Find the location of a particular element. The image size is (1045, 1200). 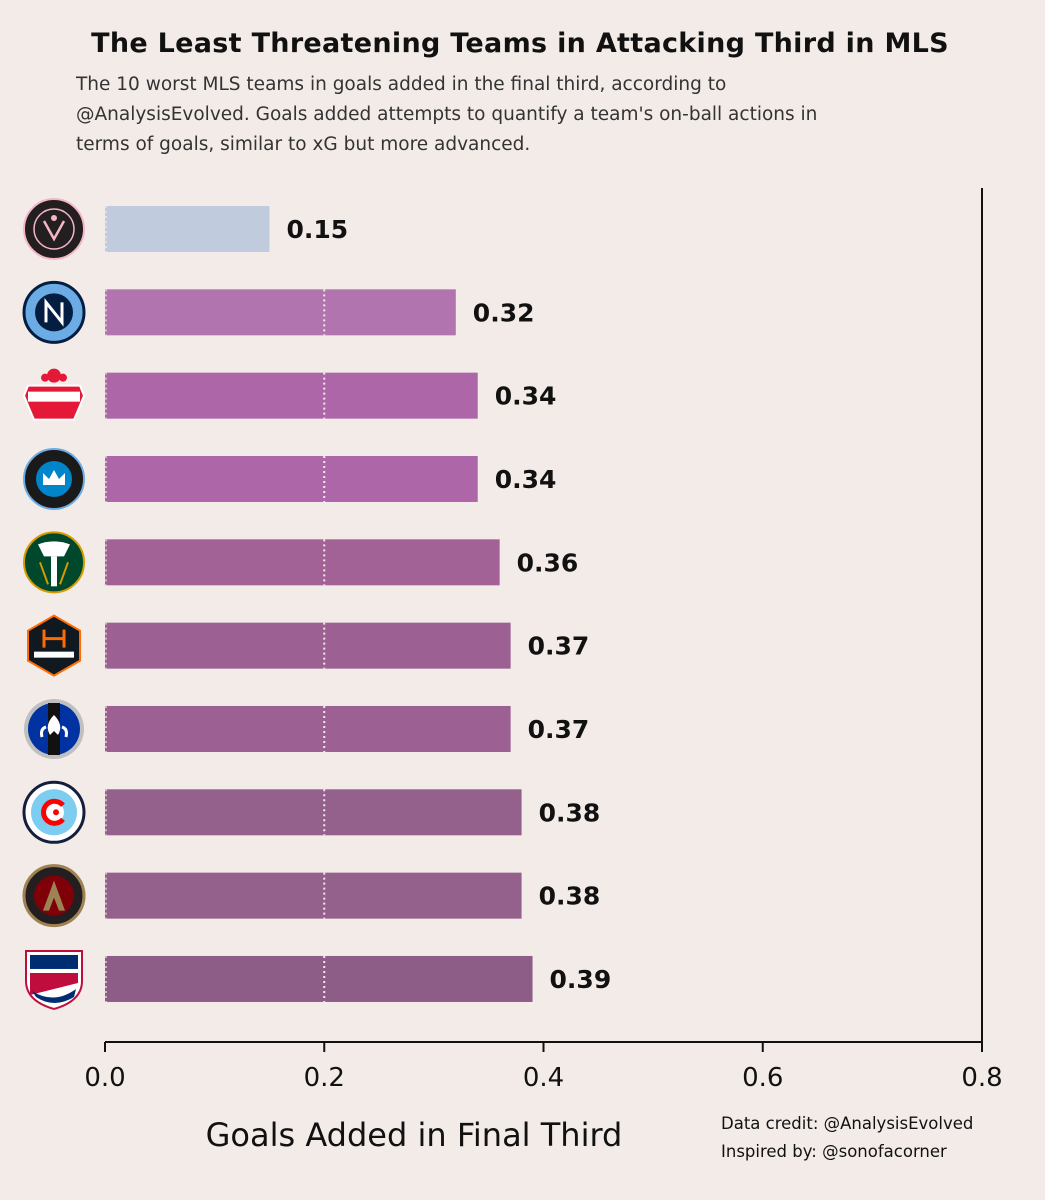

portland-timbers-logo-icon is located at coordinates (54, 562).